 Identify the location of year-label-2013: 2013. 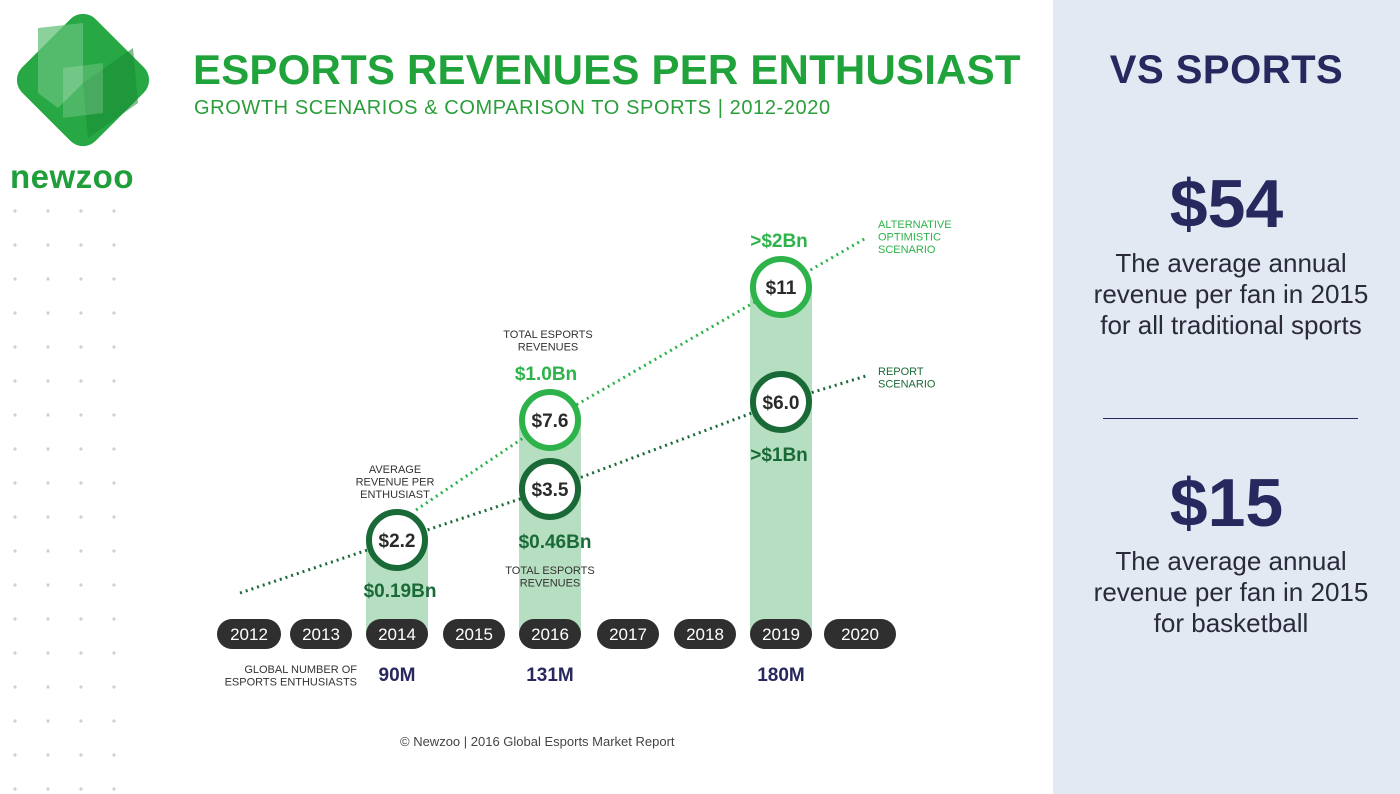
(321, 634).